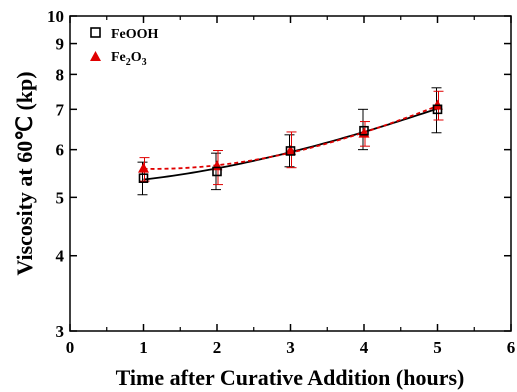 This screenshot has height=392, width=517. I want to click on x-tick-label: 6, so click(511, 347).